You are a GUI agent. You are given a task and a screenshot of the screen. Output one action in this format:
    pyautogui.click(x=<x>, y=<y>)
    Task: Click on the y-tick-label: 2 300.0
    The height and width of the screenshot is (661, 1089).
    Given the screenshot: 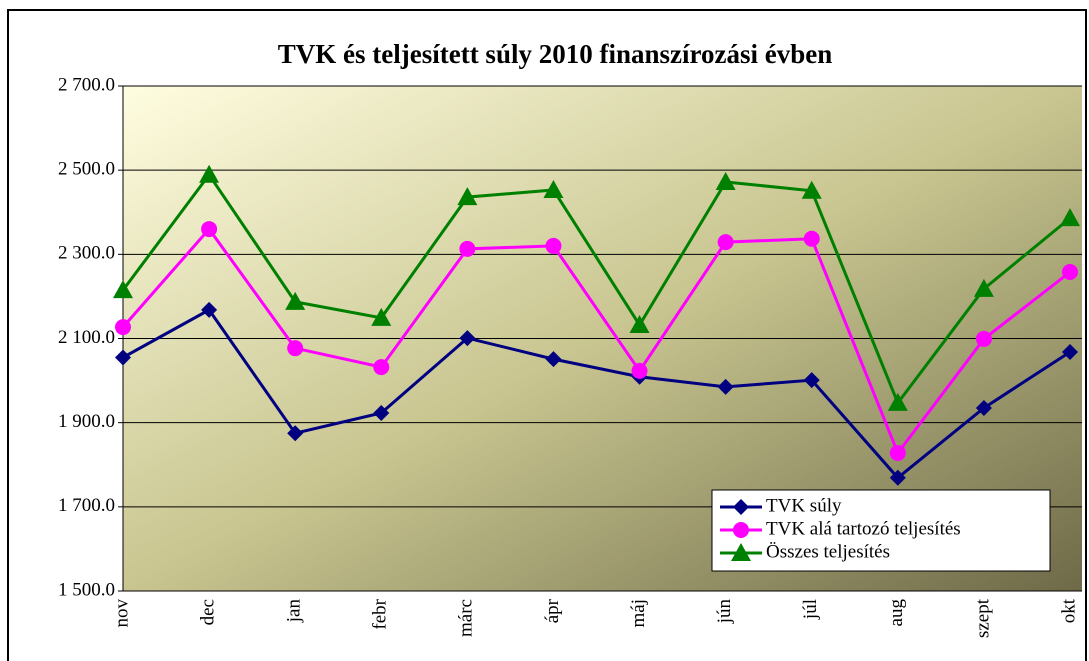 What is the action you would take?
    pyautogui.click(x=86, y=253)
    